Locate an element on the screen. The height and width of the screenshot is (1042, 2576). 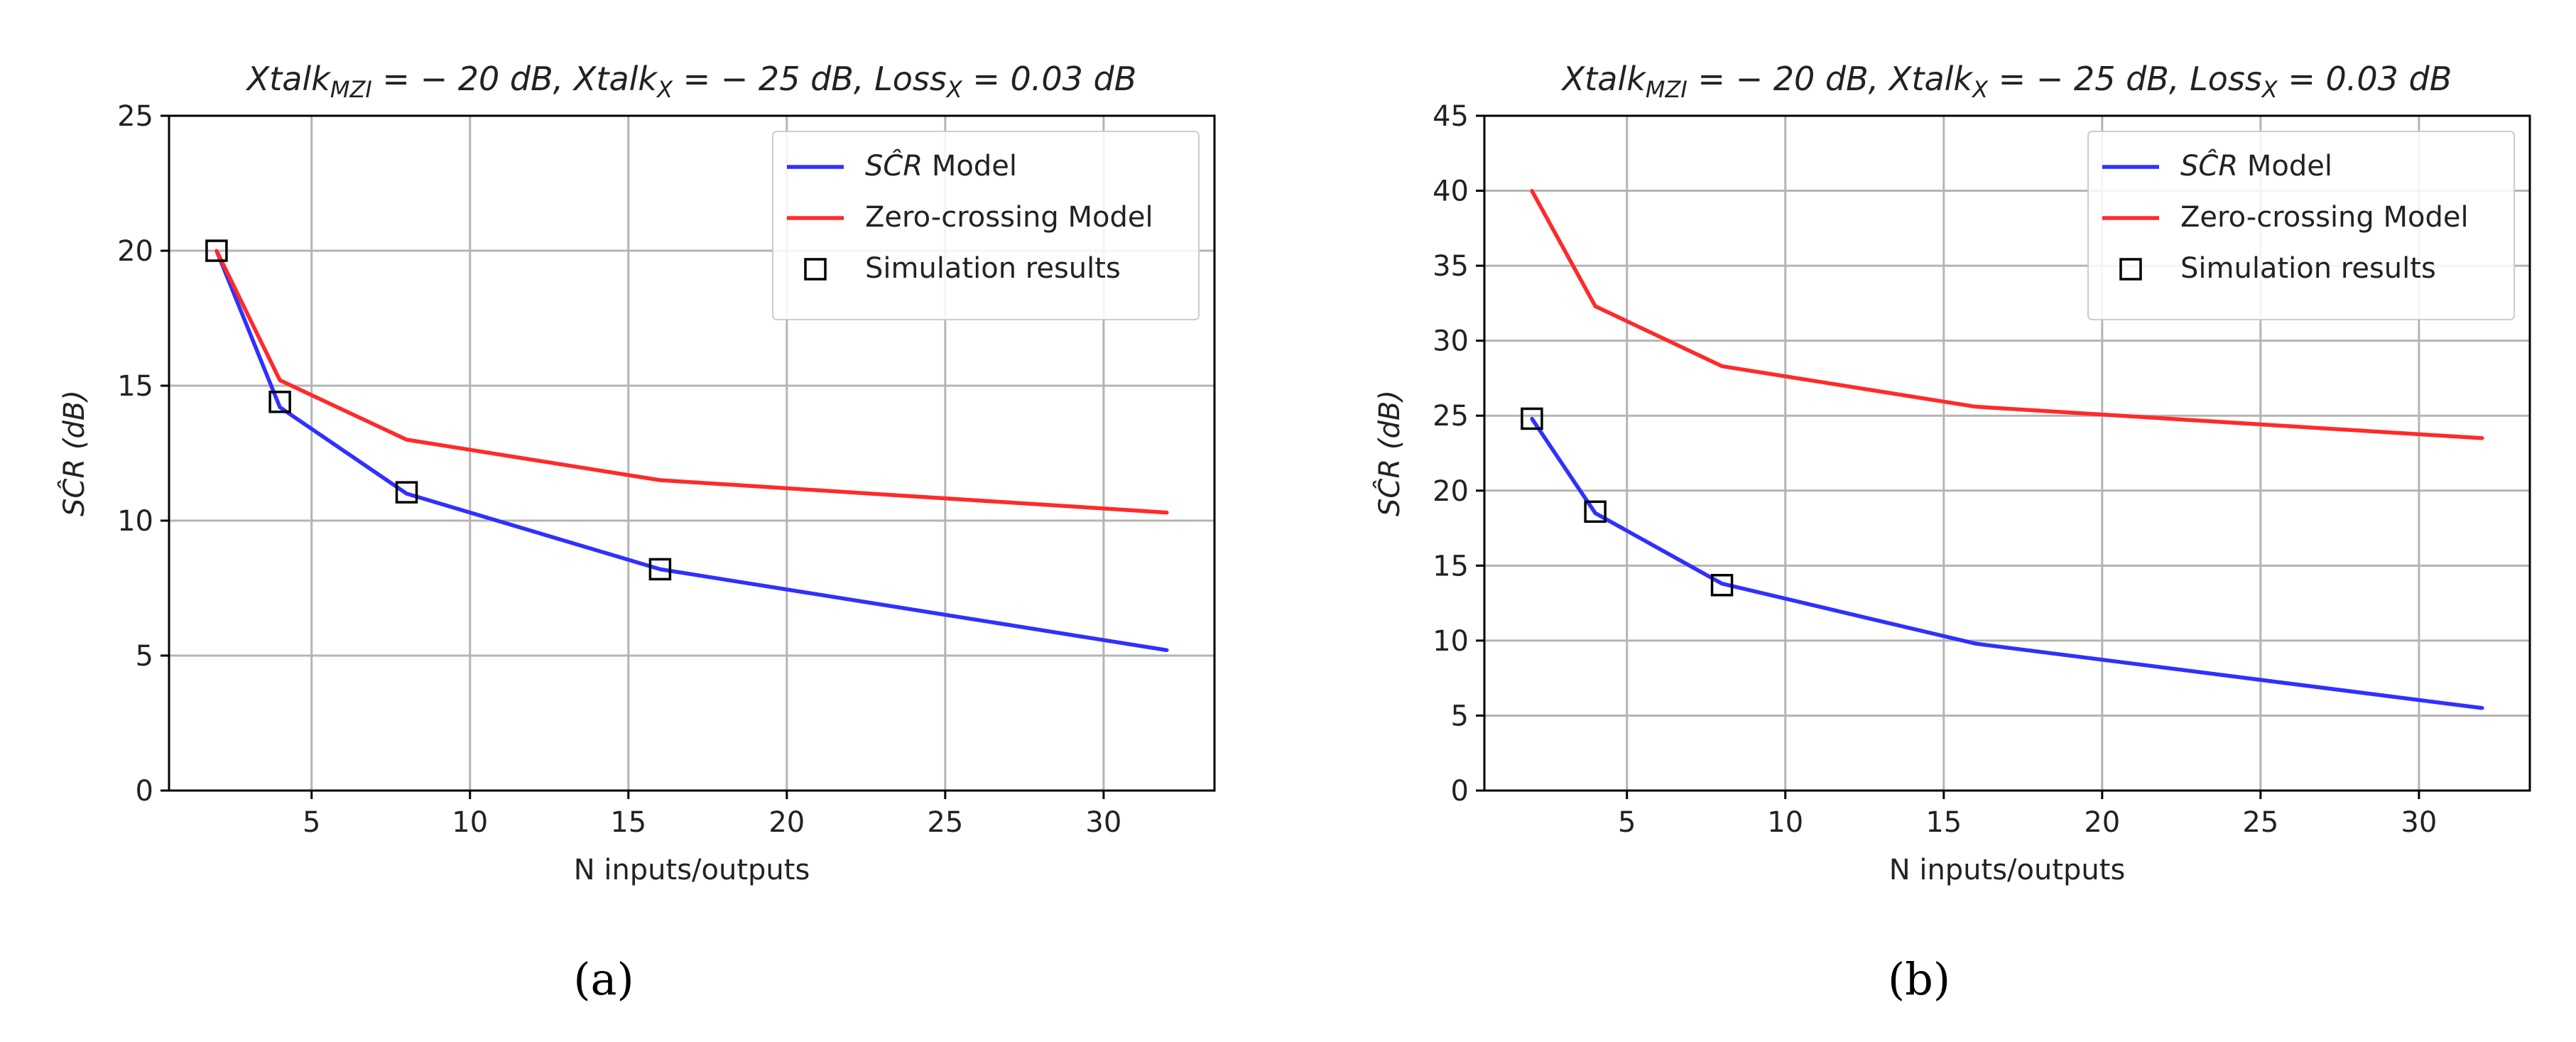
series-line is located at coordinates (2006, 563).